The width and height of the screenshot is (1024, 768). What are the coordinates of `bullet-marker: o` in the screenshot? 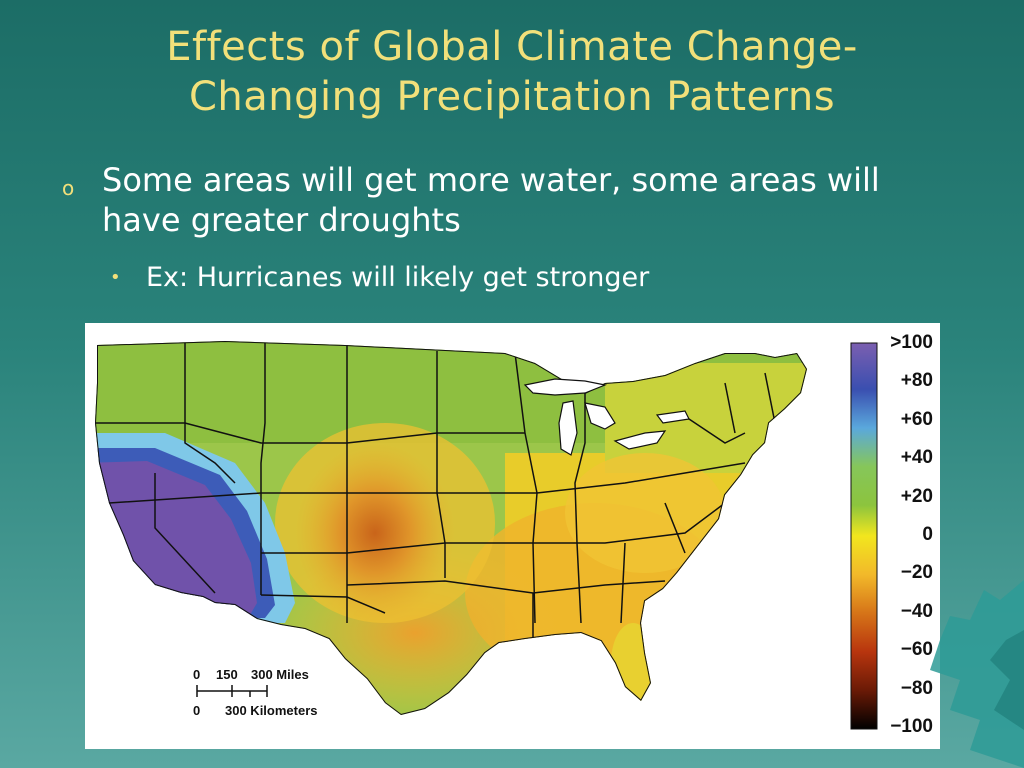 It's located at (68, 188).